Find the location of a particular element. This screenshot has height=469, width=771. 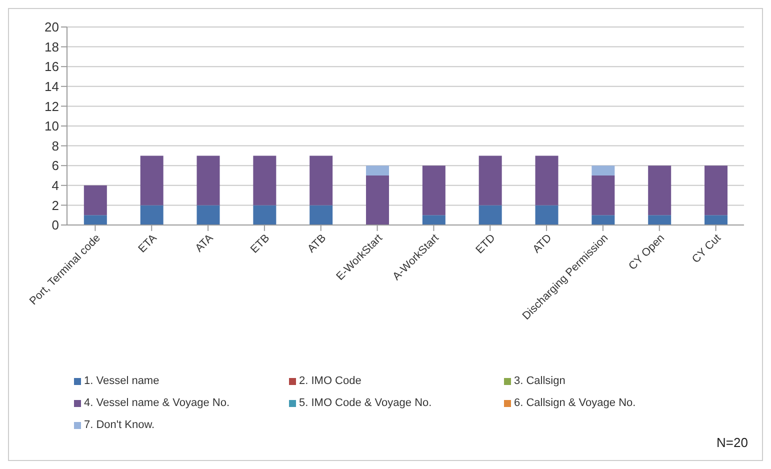

x-tick-label: CY Cut is located at coordinates (707, 249).